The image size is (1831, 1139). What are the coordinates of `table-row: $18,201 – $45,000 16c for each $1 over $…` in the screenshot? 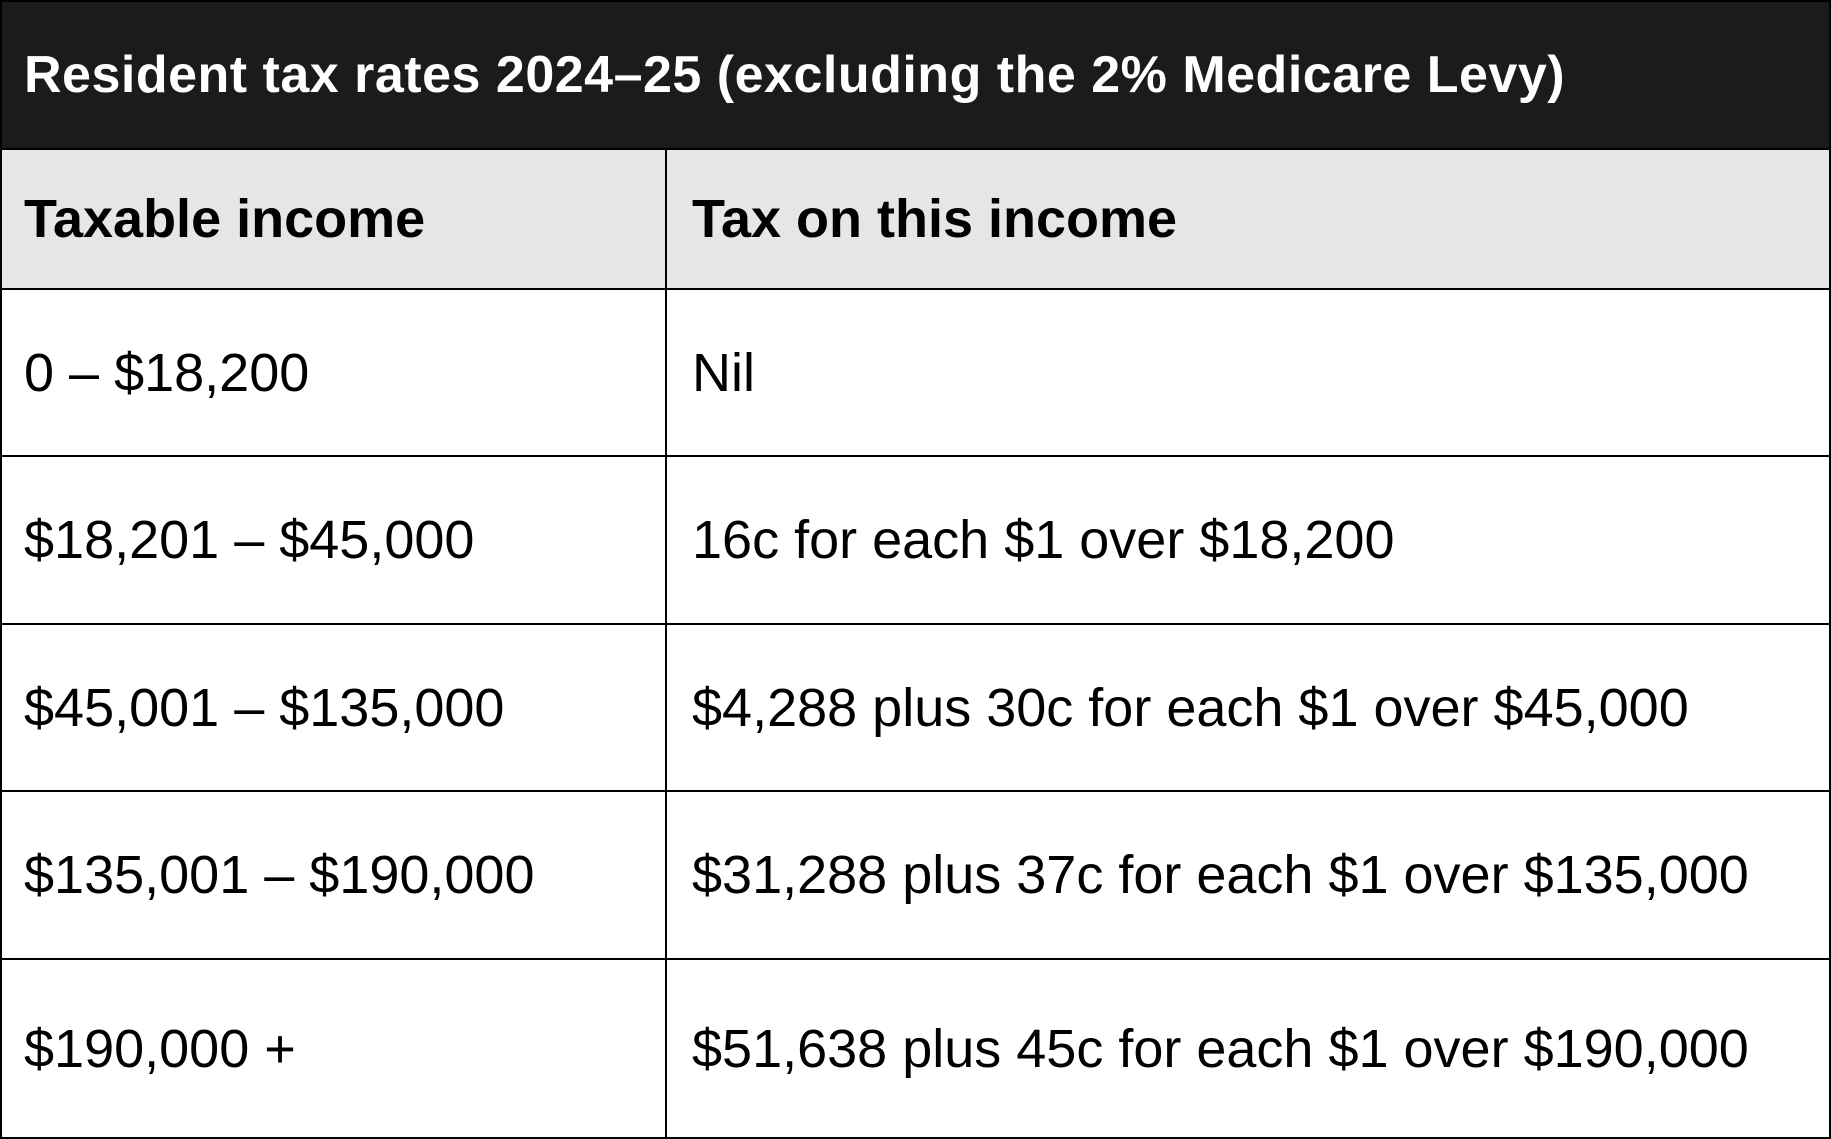 It's located at (915, 539).